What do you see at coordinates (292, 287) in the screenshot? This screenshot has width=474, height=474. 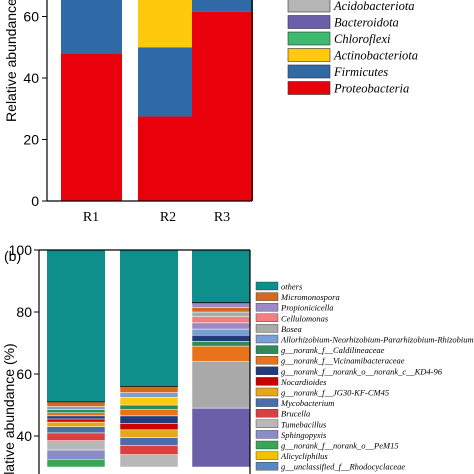 I see `legend-b-label: others` at bounding box center [292, 287].